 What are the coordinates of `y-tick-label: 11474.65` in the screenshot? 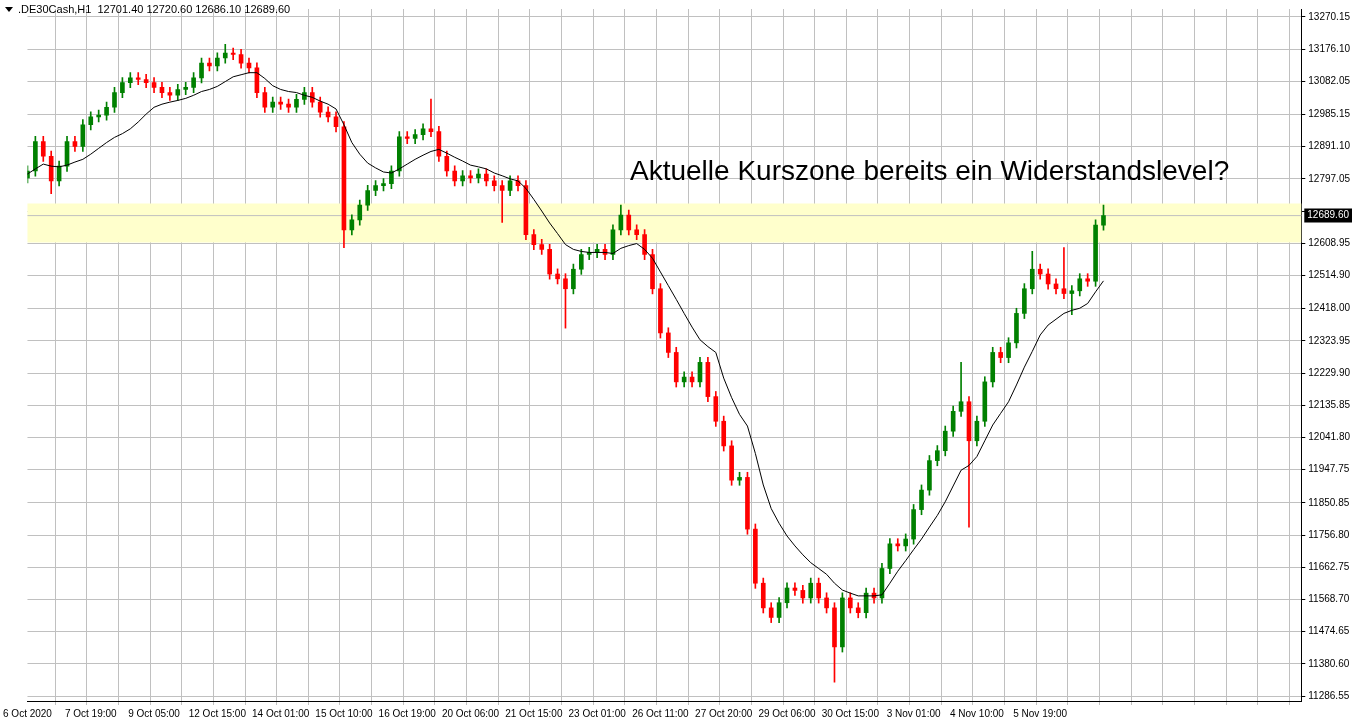 It's located at (1329, 631).